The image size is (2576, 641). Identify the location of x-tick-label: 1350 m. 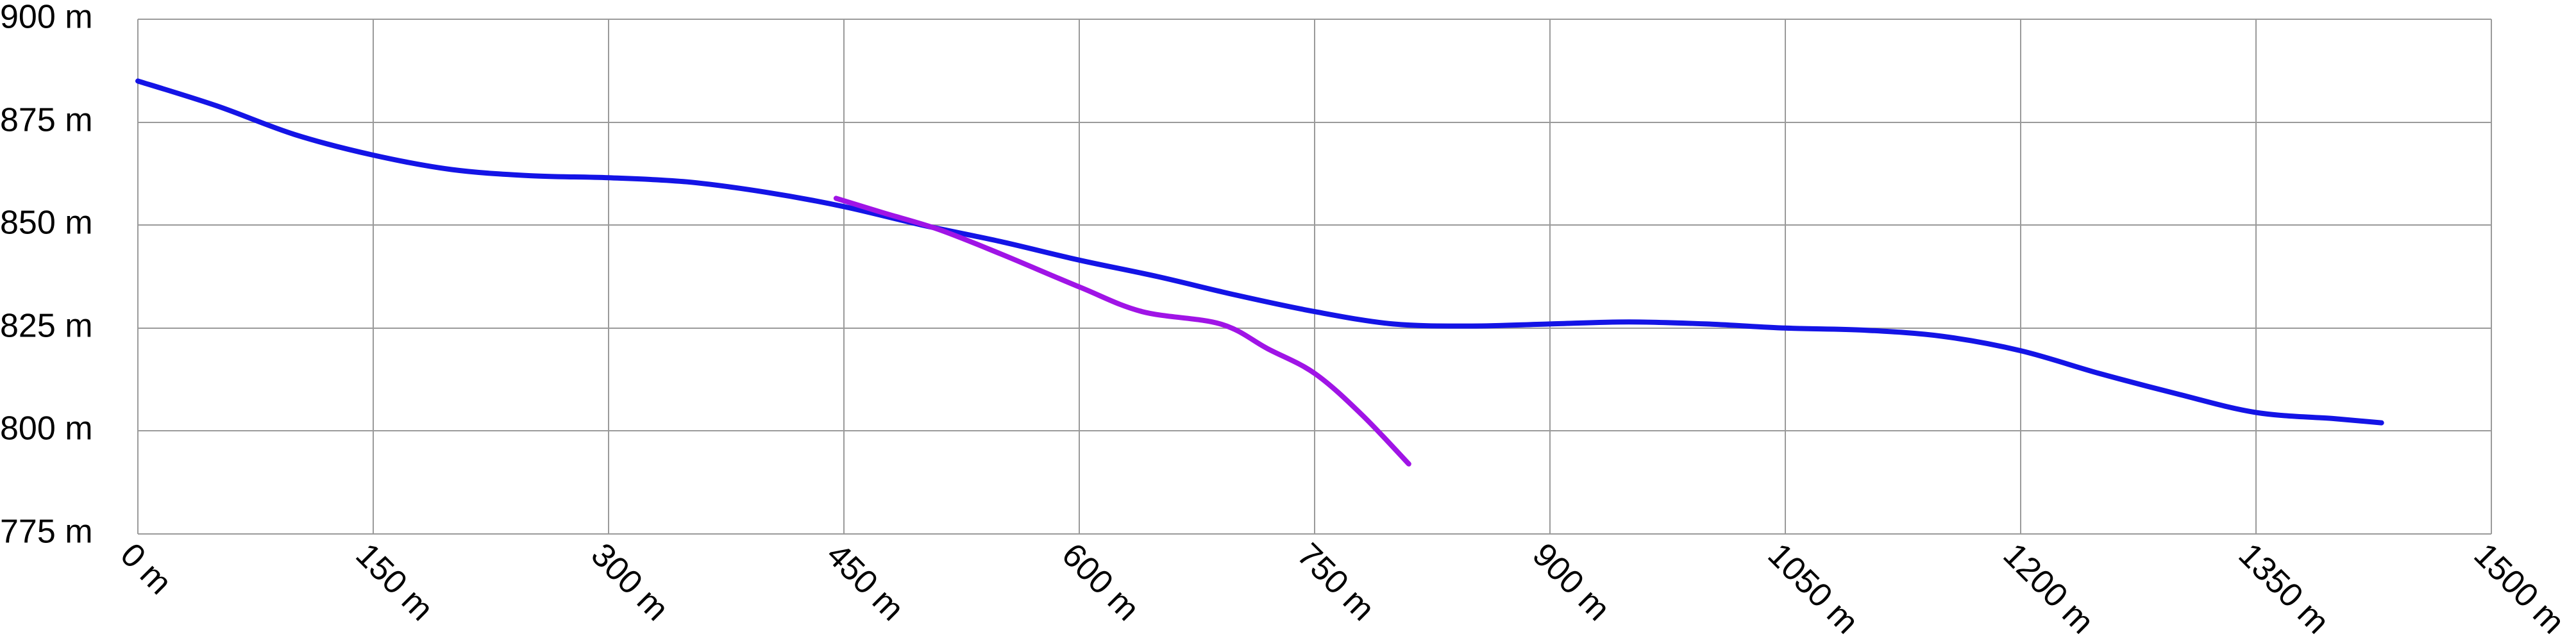
(2283, 588).